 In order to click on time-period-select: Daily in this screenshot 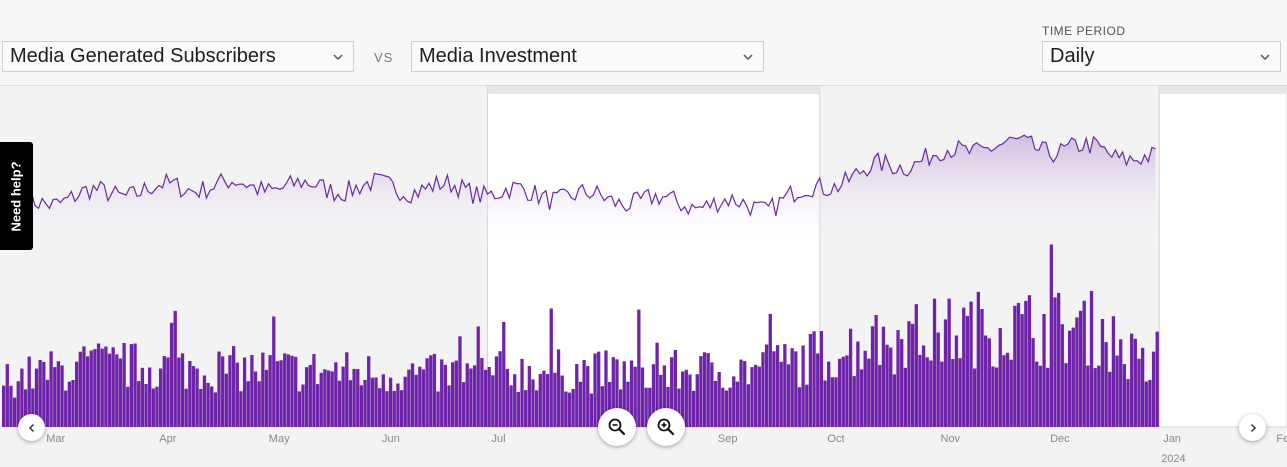, I will do `click(1161, 56)`.